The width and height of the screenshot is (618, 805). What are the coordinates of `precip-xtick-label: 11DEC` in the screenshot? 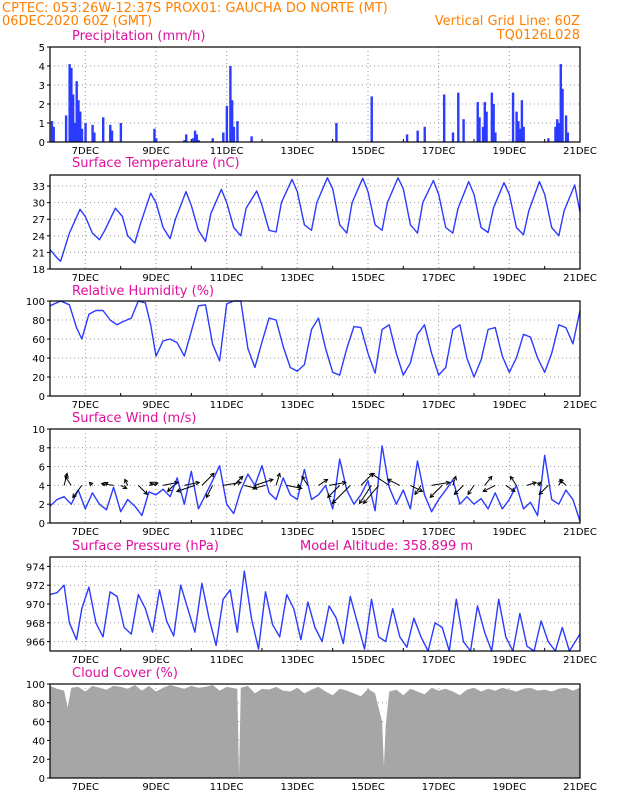 It's located at (227, 151).